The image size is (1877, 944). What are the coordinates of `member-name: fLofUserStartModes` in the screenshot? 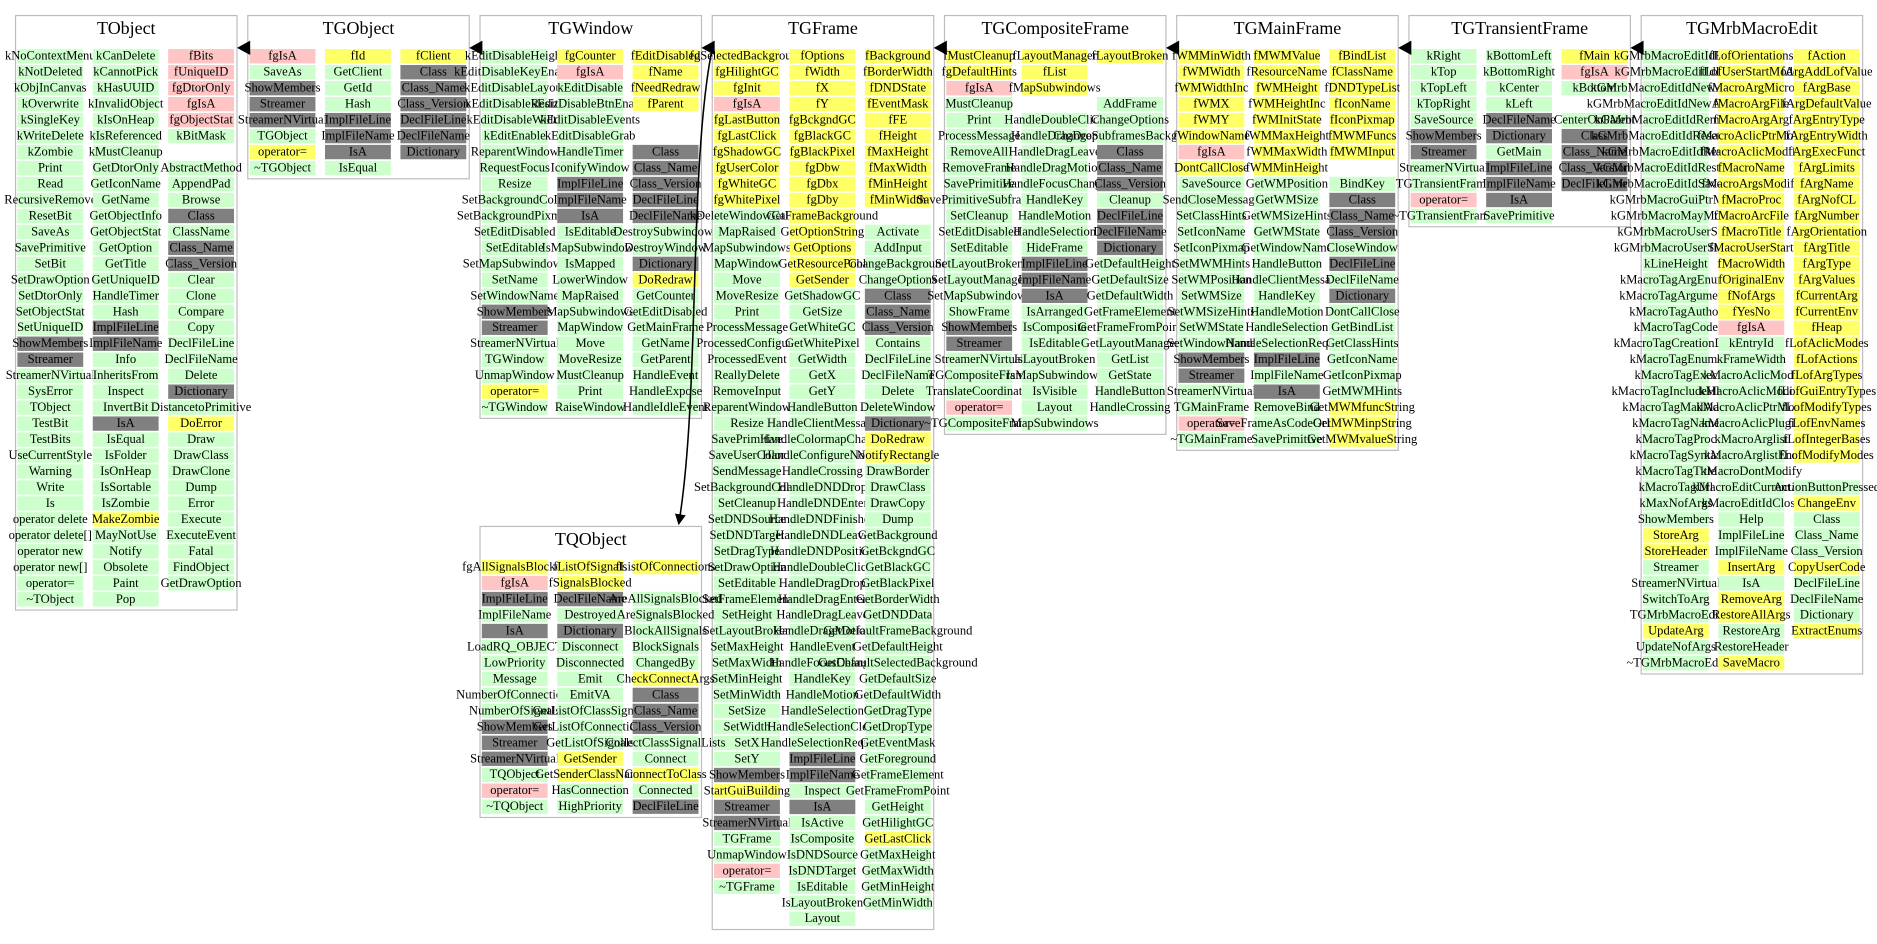 It's located at (1751, 72).